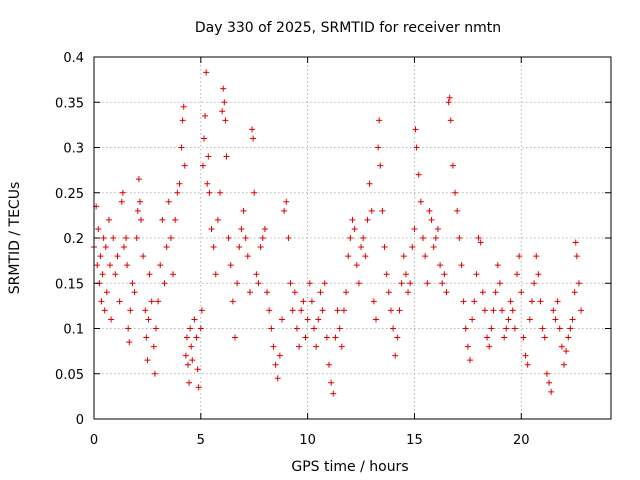 This screenshot has width=640, height=480. I want to click on y-tick-label: 0.15, so click(69, 284).